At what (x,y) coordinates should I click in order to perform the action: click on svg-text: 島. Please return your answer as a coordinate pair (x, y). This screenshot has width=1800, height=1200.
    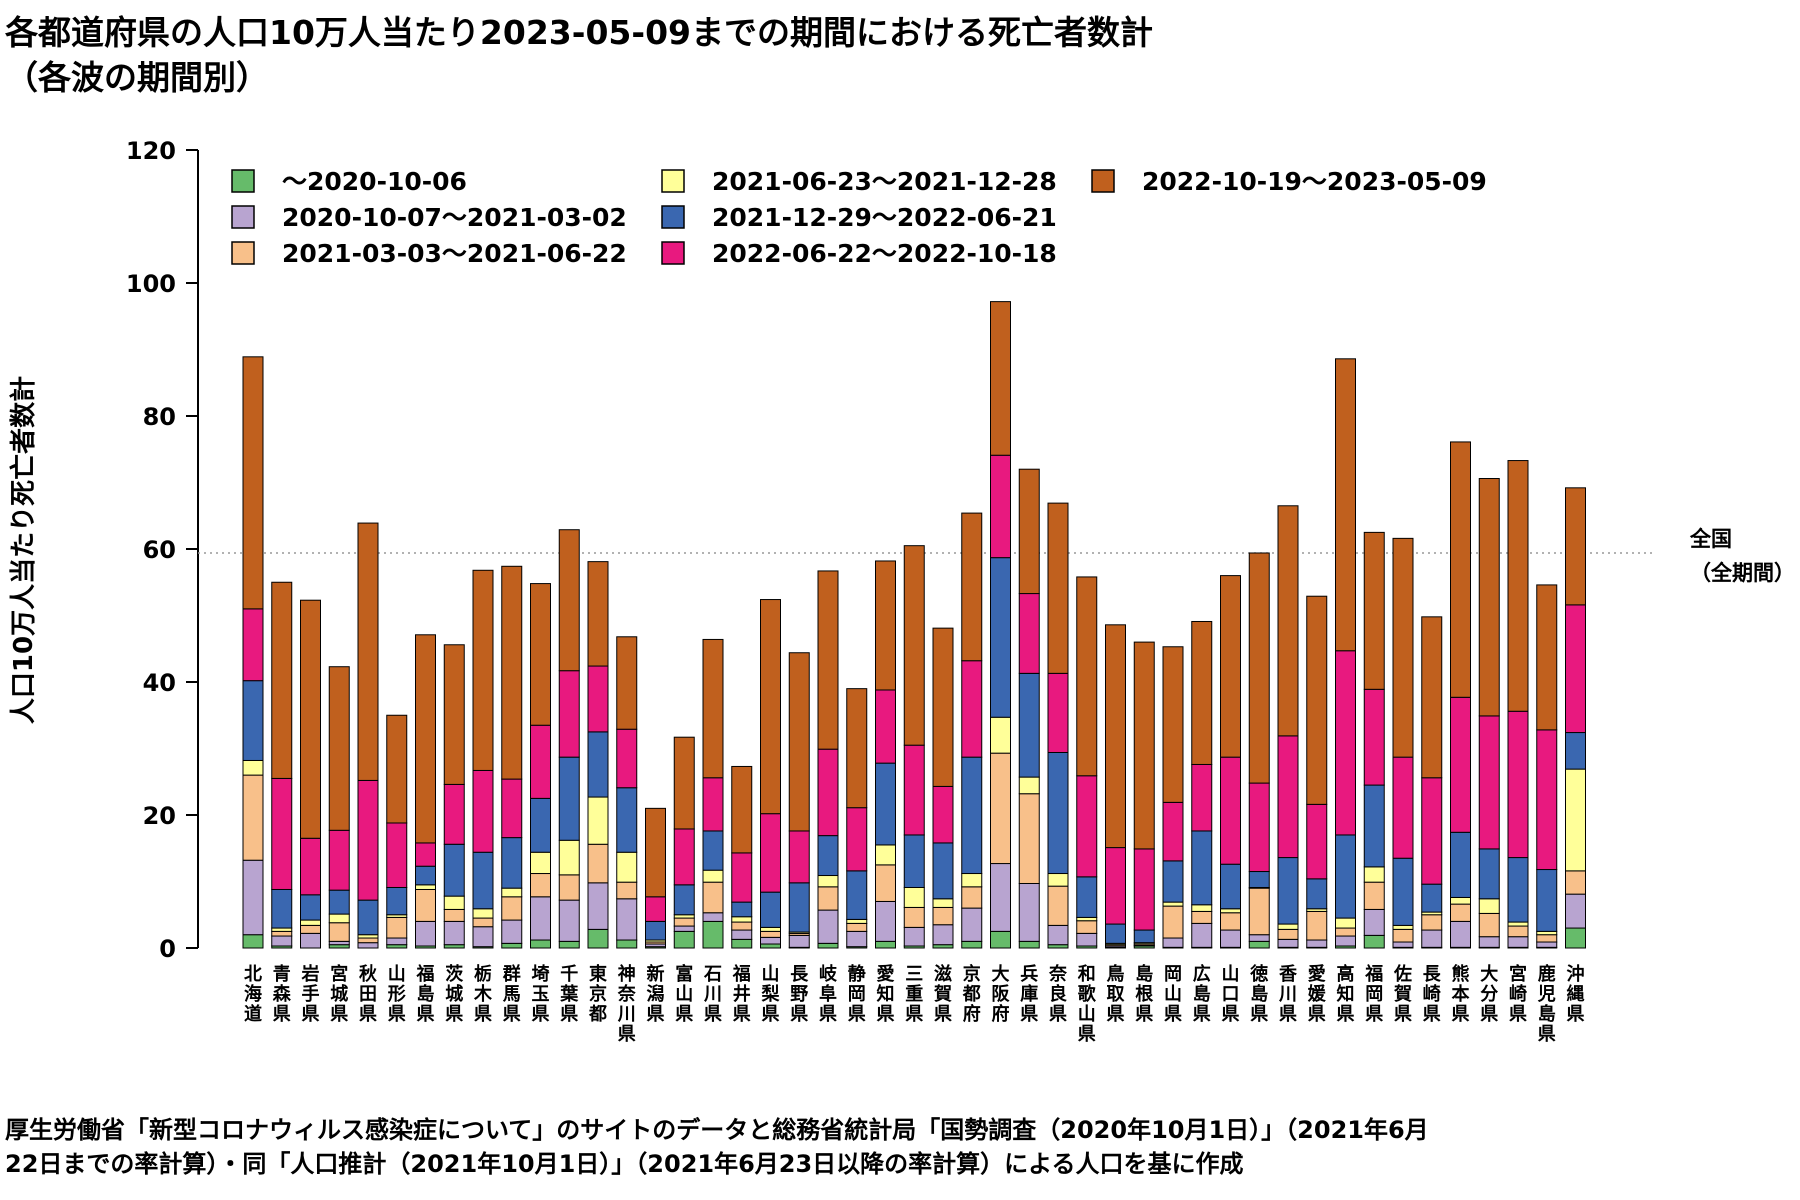
    Looking at the image, I should click on (1259, 994).